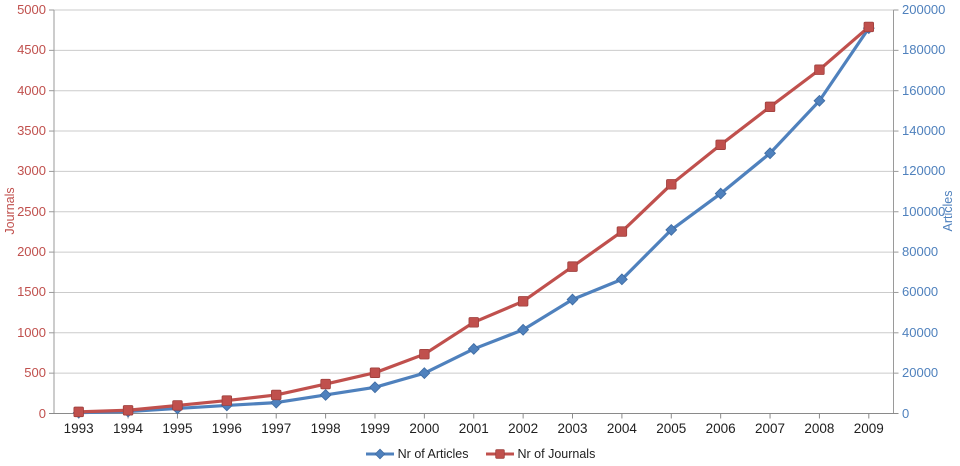 This screenshot has height=466, width=960. I want to click on left-axis-tick-label: 1500, so click(31, 292).